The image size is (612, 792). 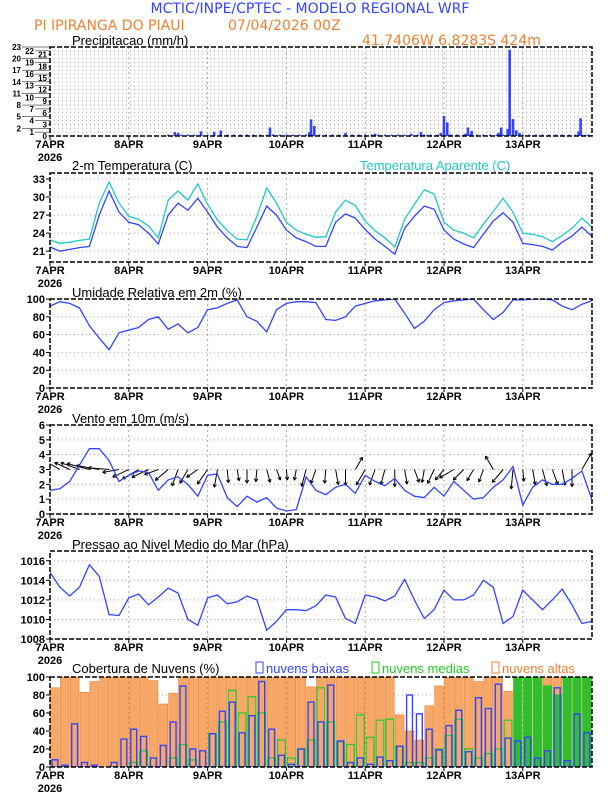 What do you see at coordinates (45, 101) in the screenshot?
I see `y-tick-label: 9` at bounding box center [45, 101].